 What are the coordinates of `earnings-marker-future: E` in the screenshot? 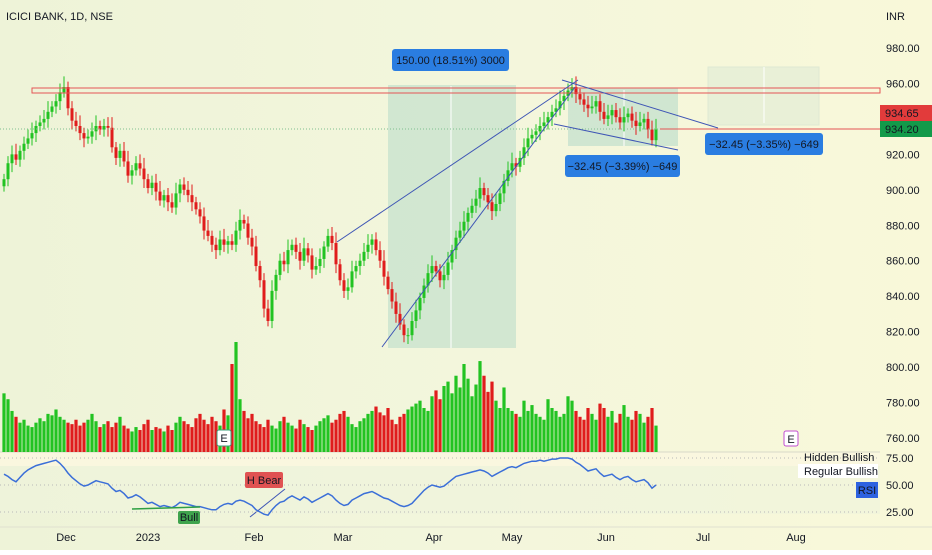 It's located at (790, 440).